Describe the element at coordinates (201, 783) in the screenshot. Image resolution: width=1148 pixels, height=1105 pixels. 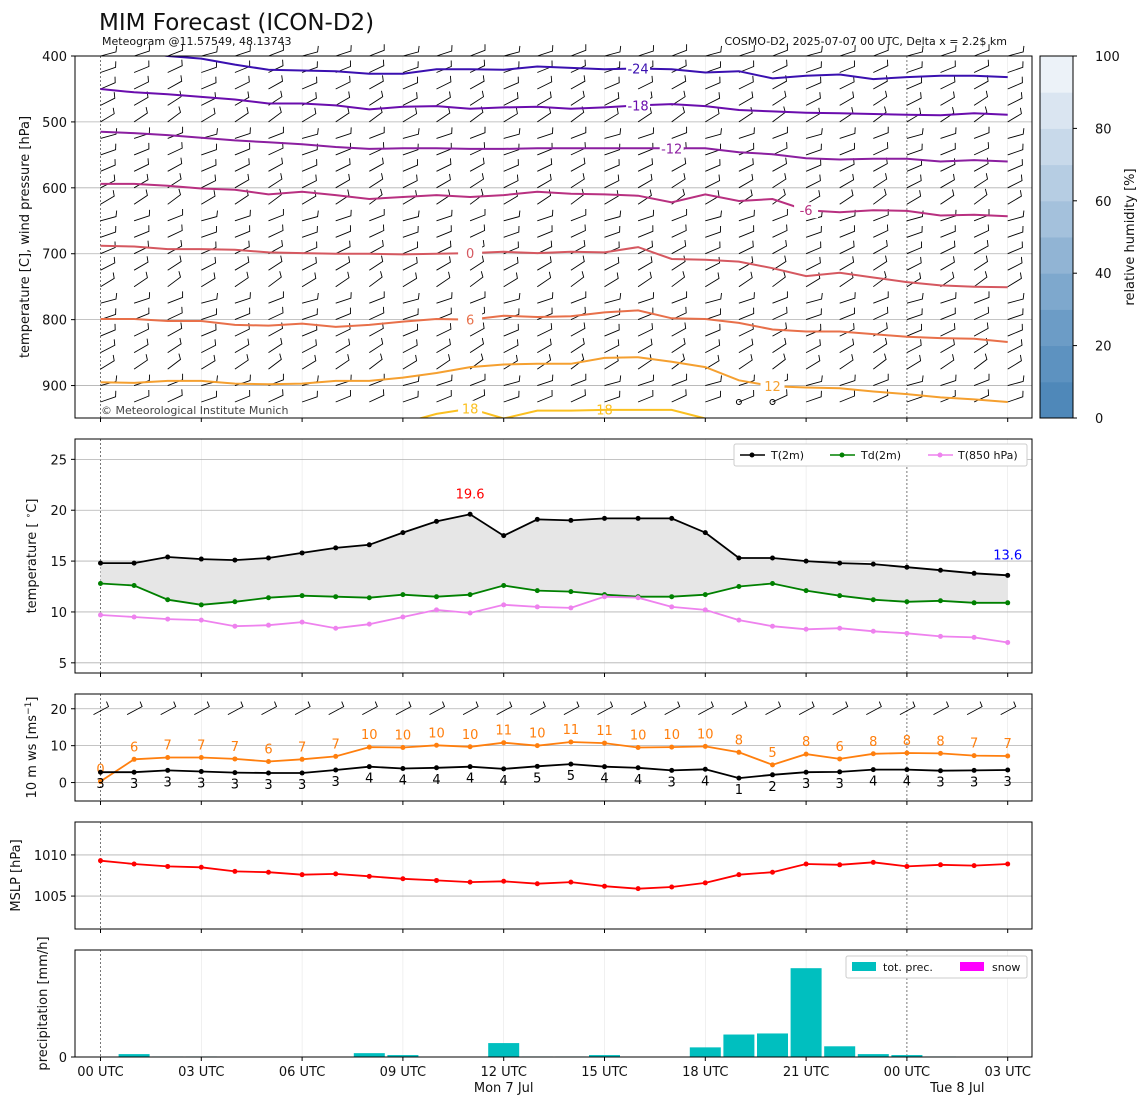
I see `data-label-speed: 3` at that location.